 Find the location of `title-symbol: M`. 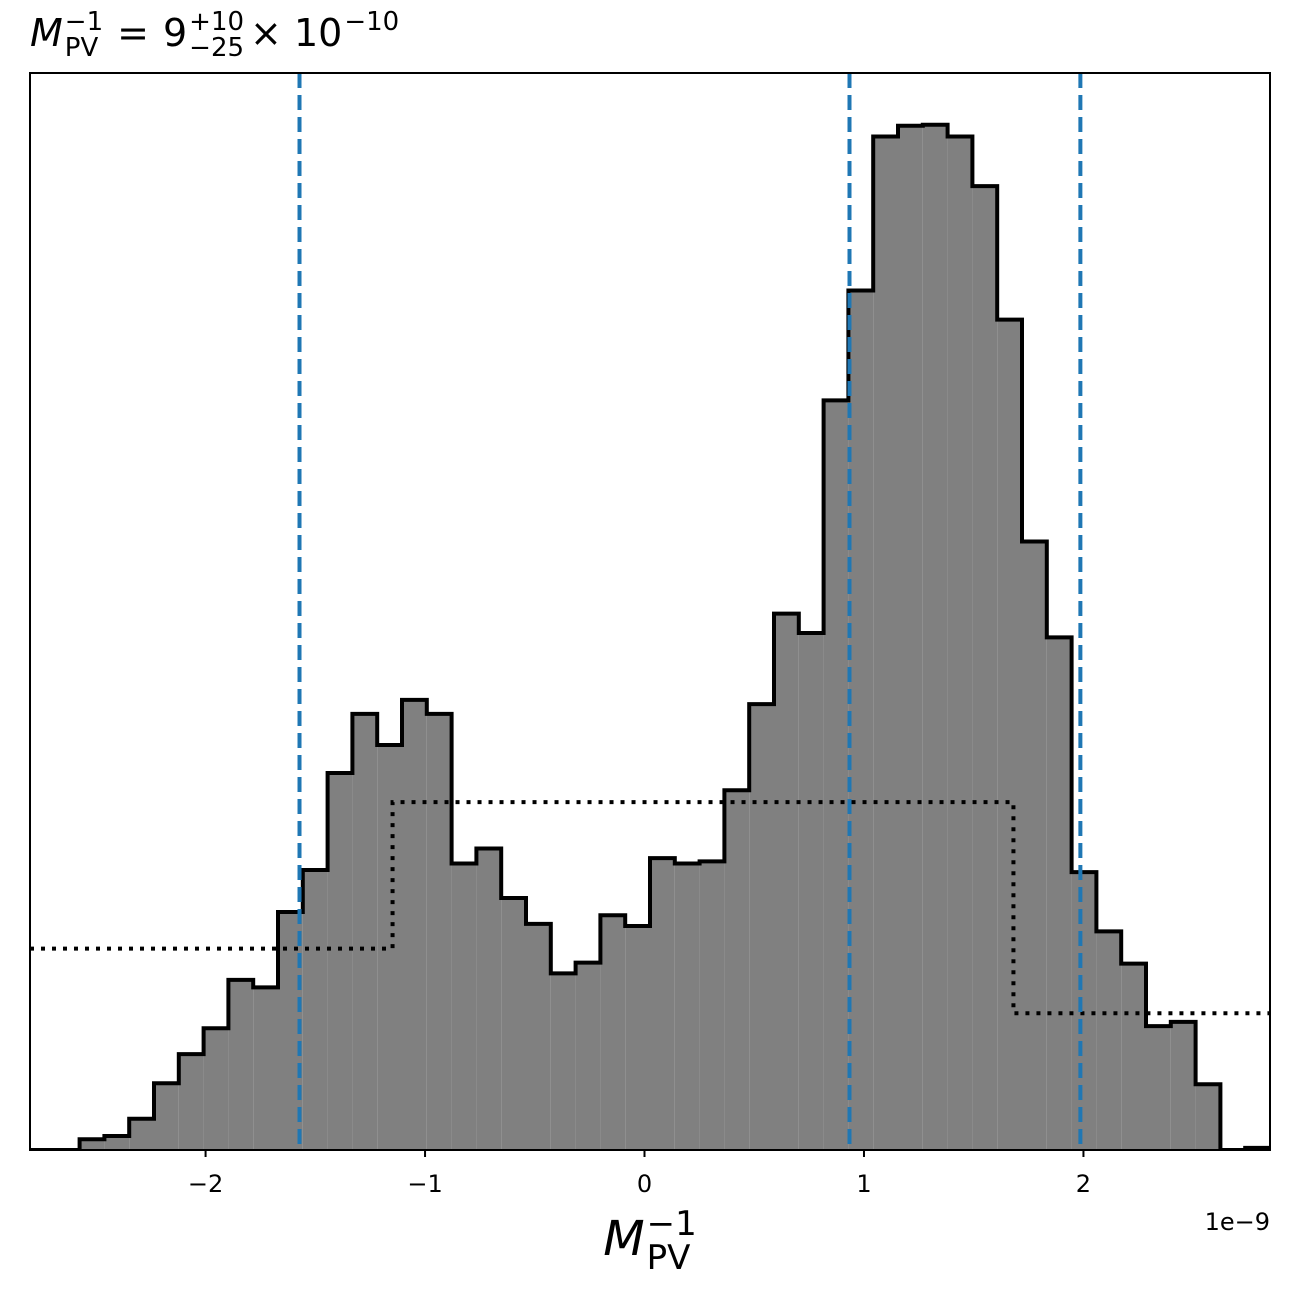

title-symbol: M is located at coordinates (46, 33).